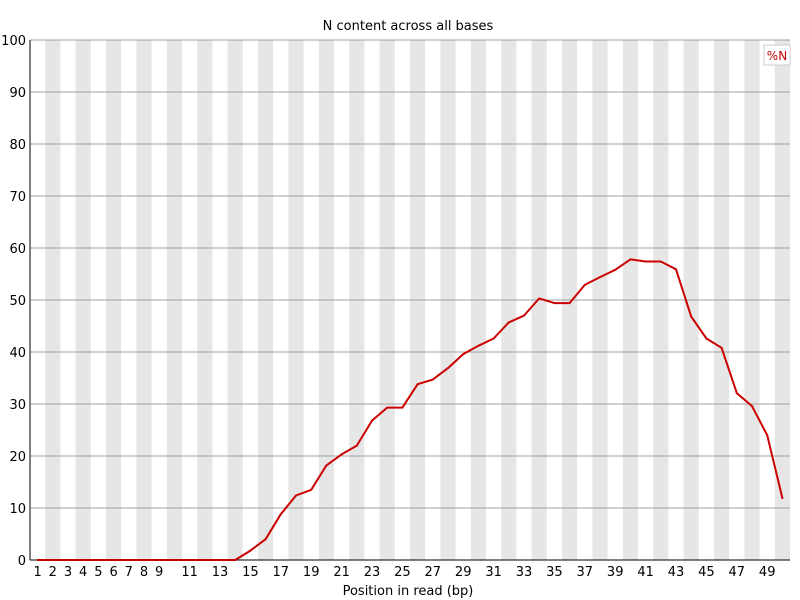 The image size is (800, 600). What do you see at coordinates (311, 572) in the screenshot?
I see `x-tick-label: 19` at bounding box center [311, 572].